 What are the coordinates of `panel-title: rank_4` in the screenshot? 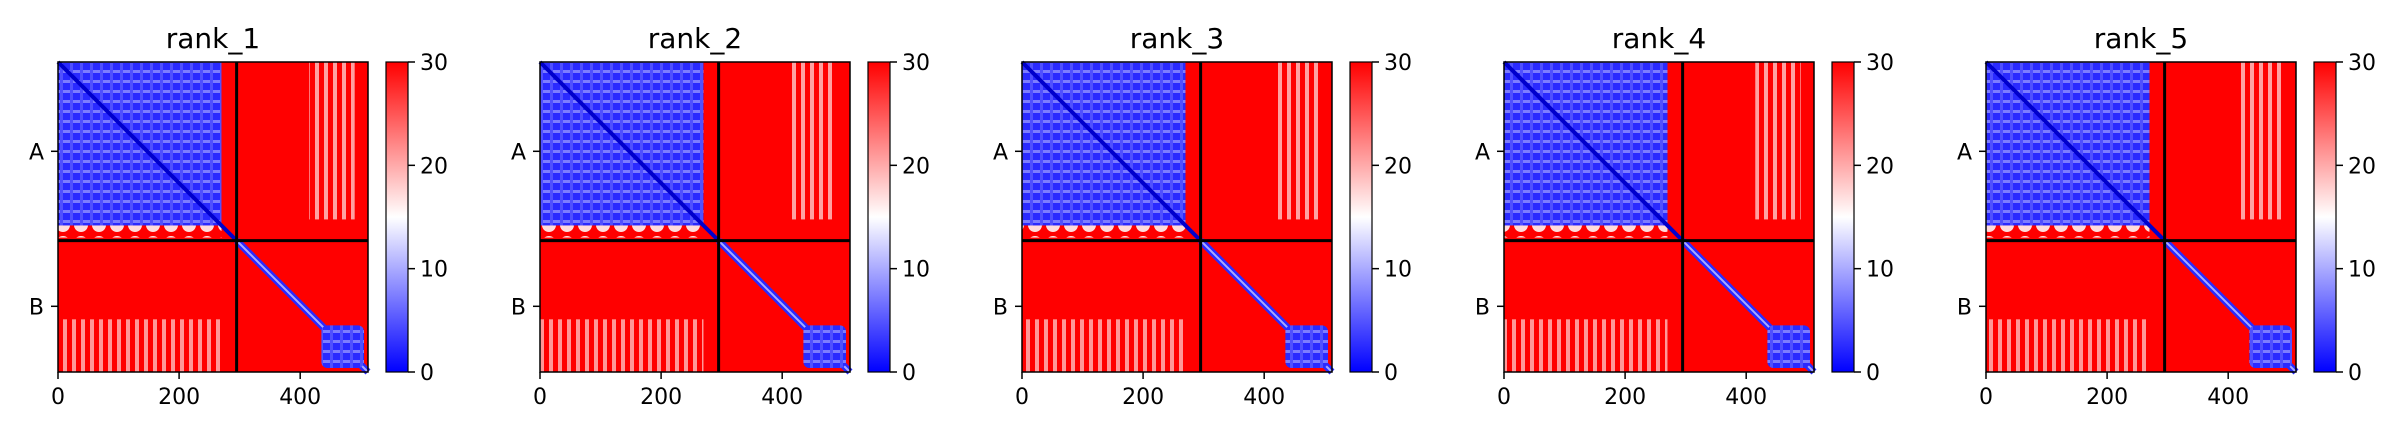 It's located at (1659, 38).